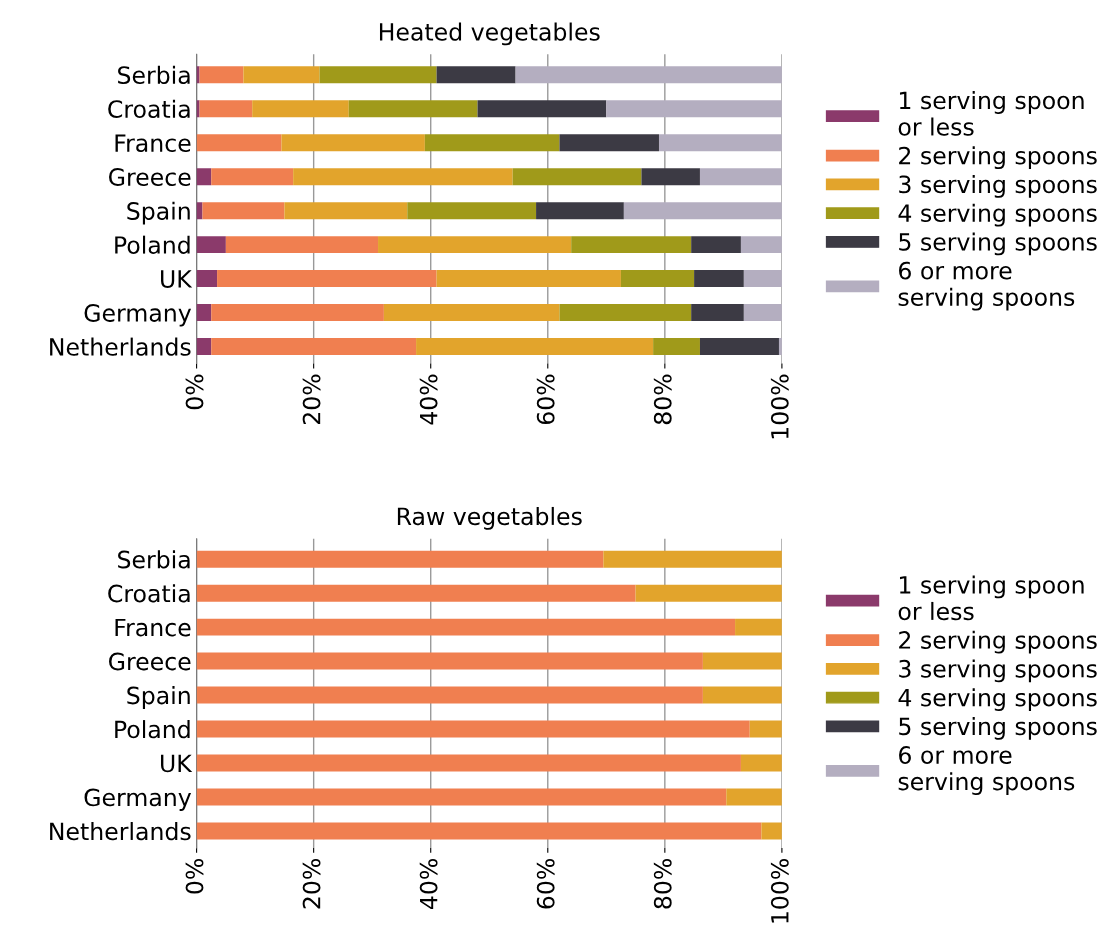 The image size is (1117, 937). I want to click on legend-label: 3 serving spoons, so click(998, 671).